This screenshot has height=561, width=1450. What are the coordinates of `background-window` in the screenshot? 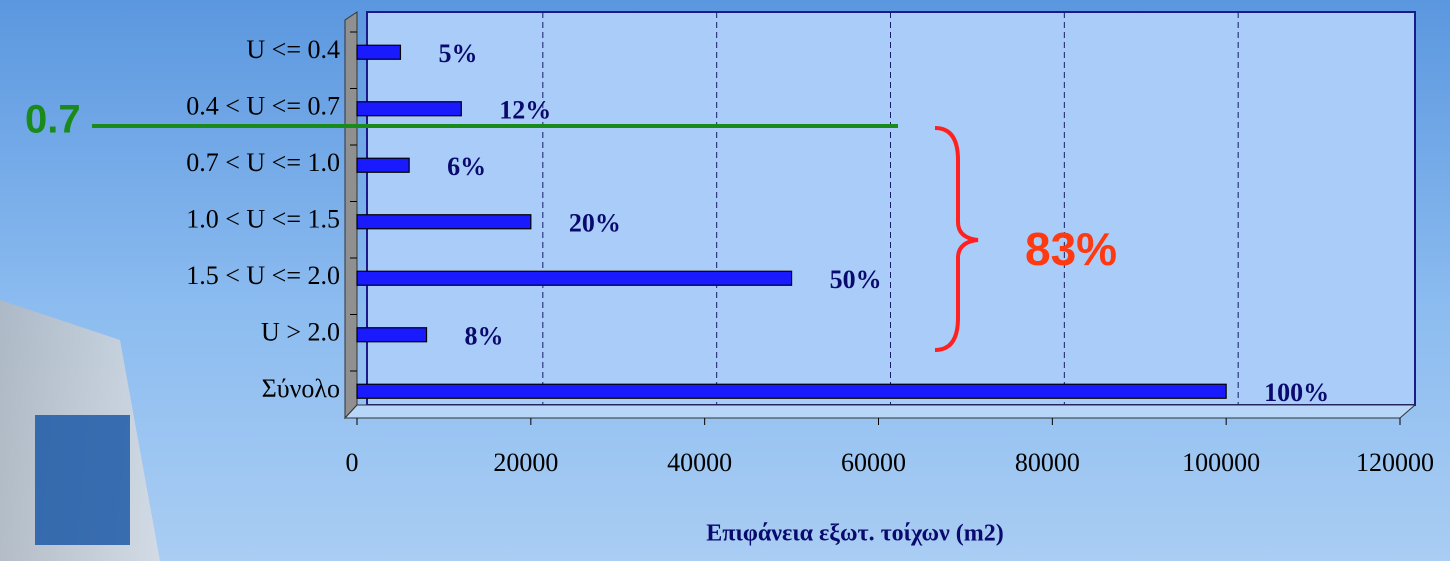 It's located at (82, 480).